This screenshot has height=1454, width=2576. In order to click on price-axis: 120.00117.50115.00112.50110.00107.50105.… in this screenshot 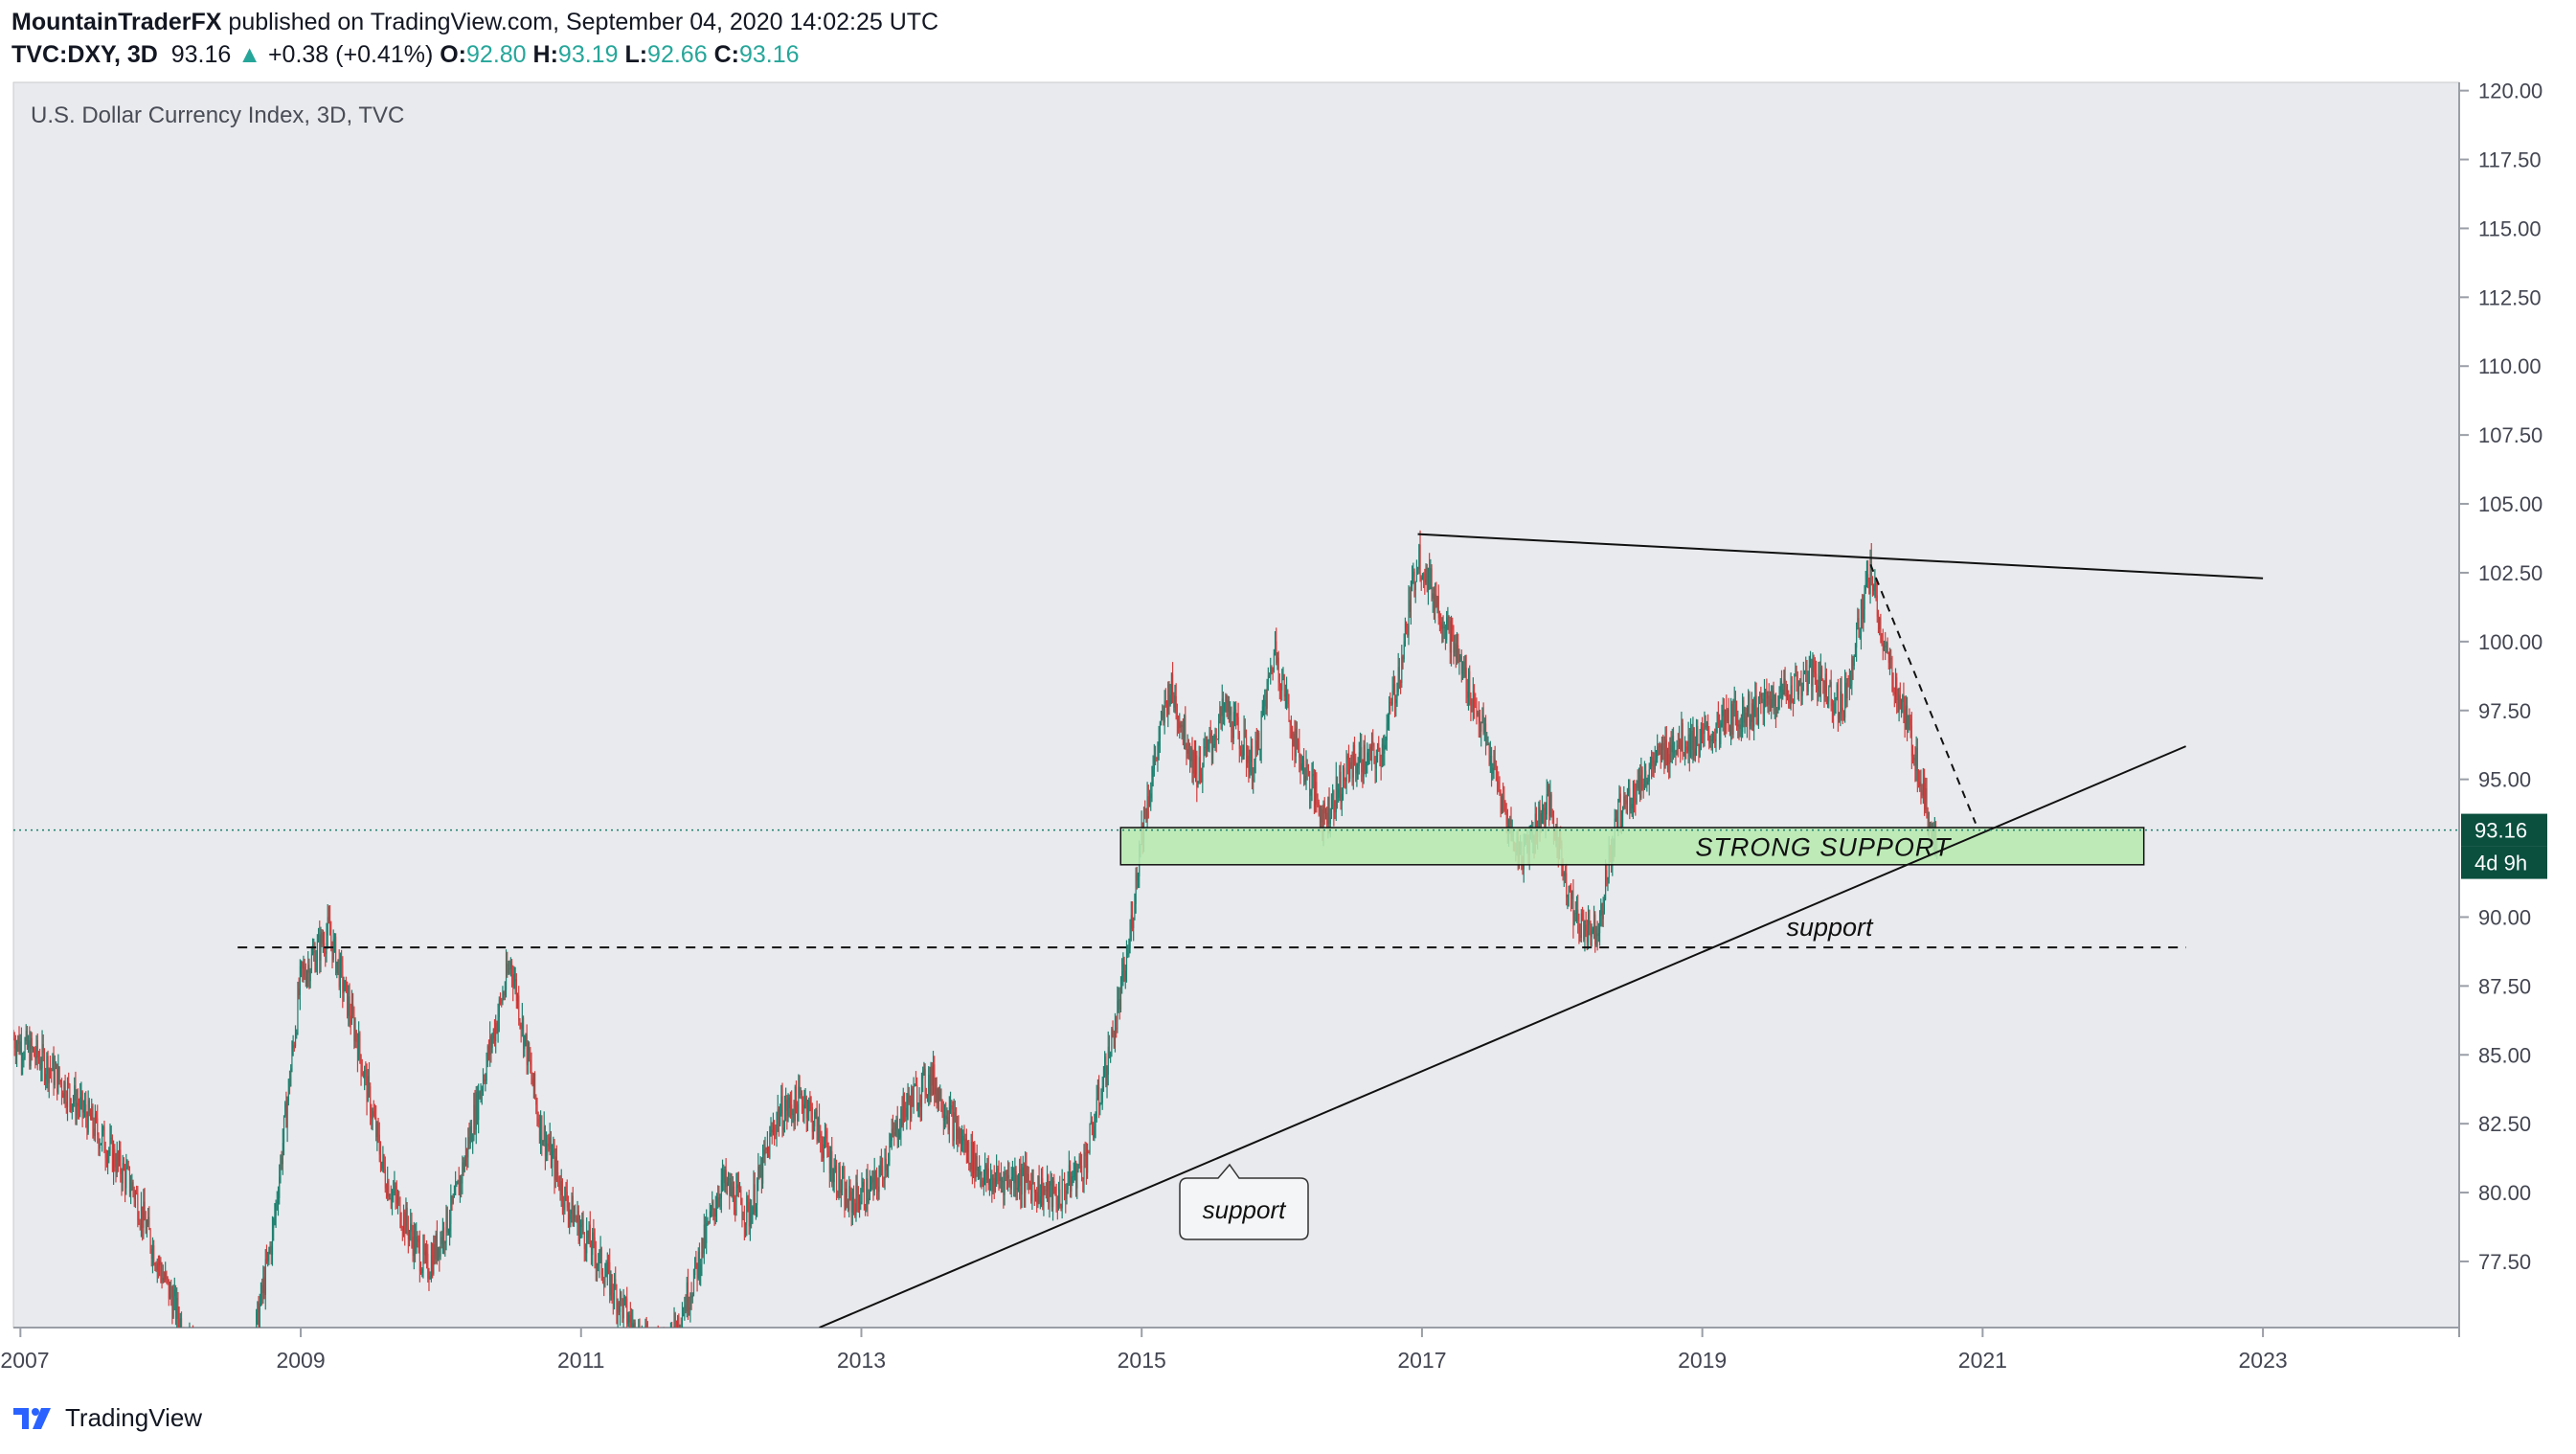, I will do `click(2500, 677)`.